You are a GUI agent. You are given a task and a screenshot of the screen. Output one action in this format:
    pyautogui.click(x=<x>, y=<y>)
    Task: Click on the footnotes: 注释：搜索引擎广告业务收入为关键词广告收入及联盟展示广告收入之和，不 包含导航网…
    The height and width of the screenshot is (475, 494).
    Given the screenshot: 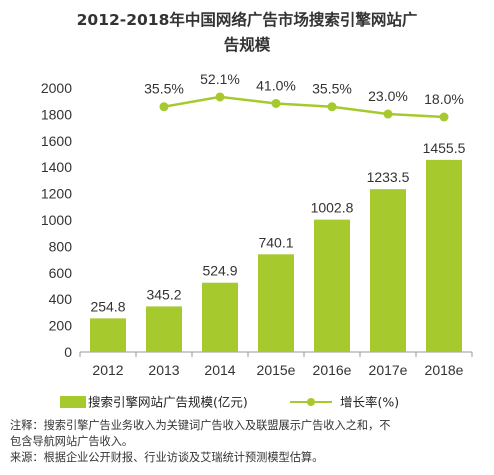 What is the action you would take?
    pyautogui.click(x=248, y=442)
    